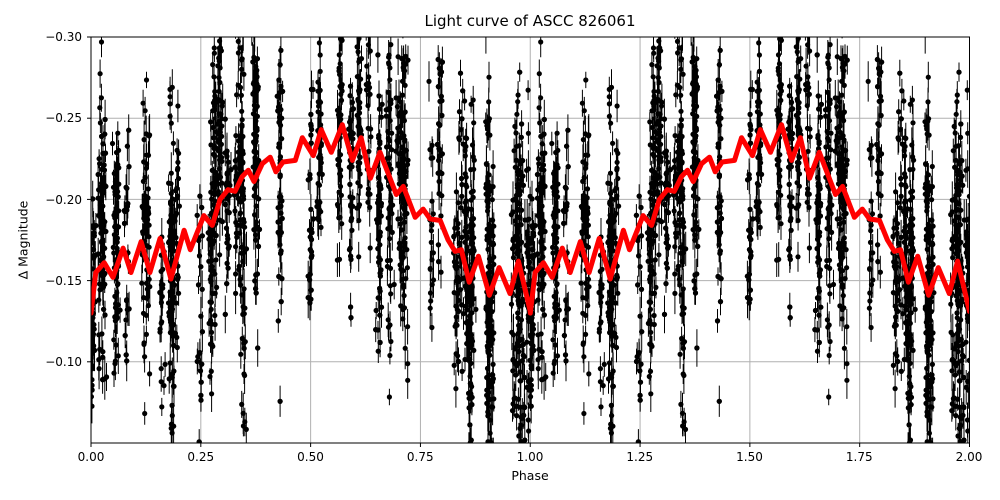  I want to click on x-tick-label: 1.00, so click(530, 457).